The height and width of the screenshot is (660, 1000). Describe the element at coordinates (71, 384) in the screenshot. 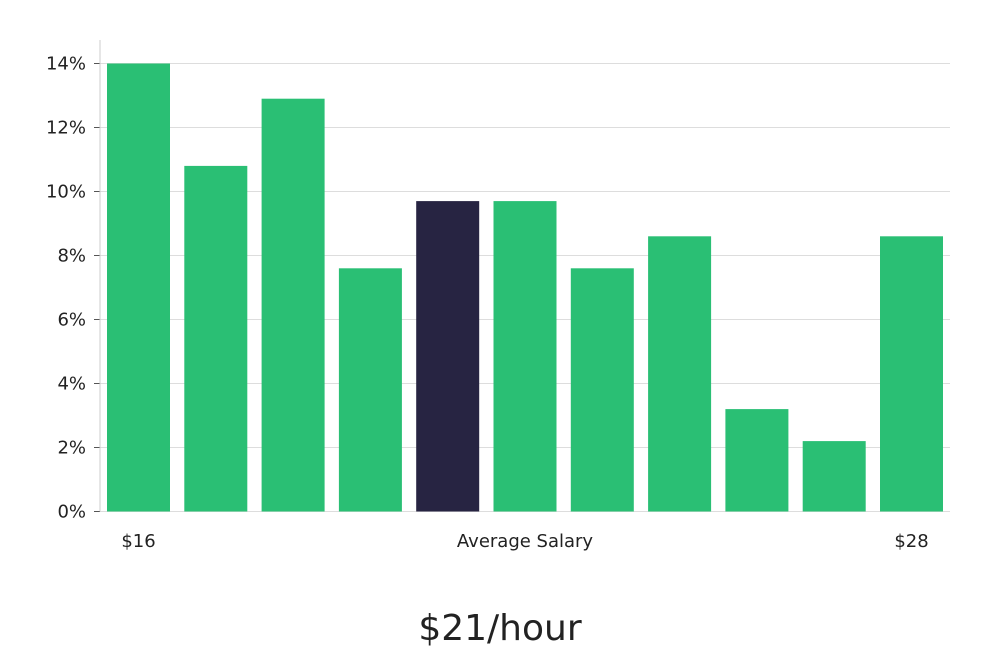

I see `y-tick-label: 4%` at that location.